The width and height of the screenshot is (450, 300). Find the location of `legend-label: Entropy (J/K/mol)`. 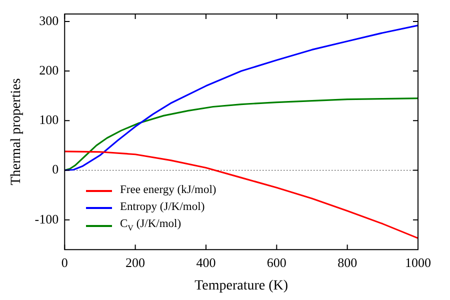

legend-label: Entropy (J/K/mol) is located at coordinates (162, 207).